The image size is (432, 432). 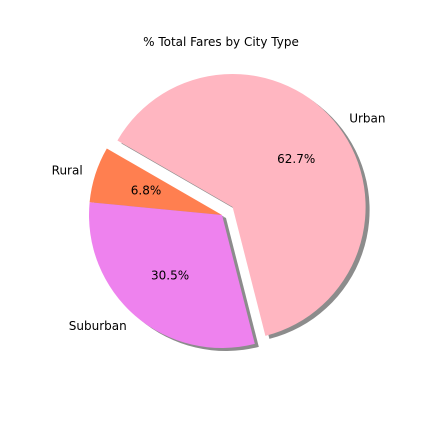 What do you see at coordinates (146, 191) in the screenshot?
I see `slice-pct-label-rural: 6.8%` at bounding box center [146, 191].